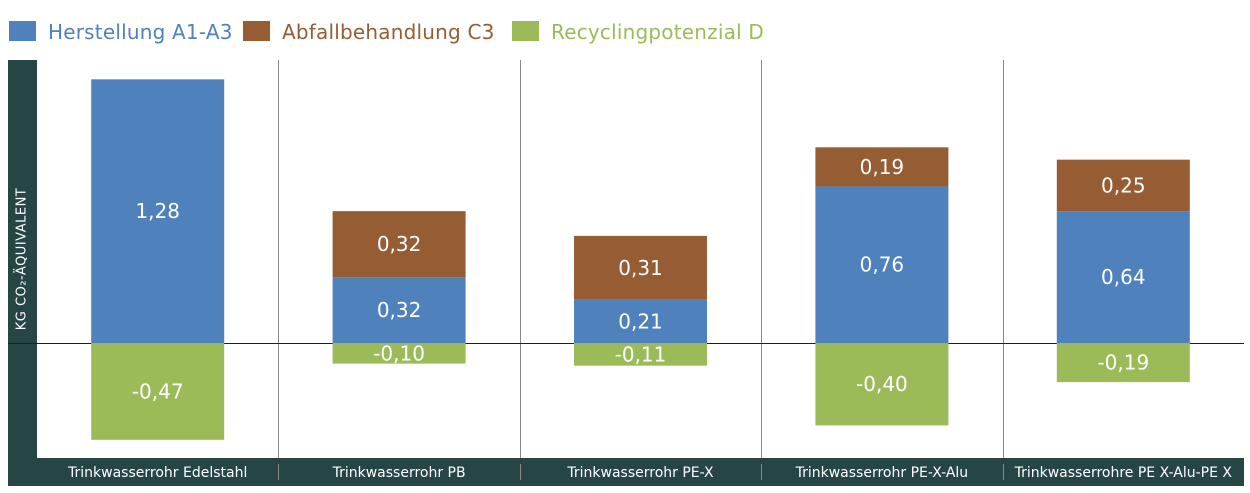 This screenshot has width=1250, height=493. I want to click on data-label-recycling: -0,19, so click(1123, 363).